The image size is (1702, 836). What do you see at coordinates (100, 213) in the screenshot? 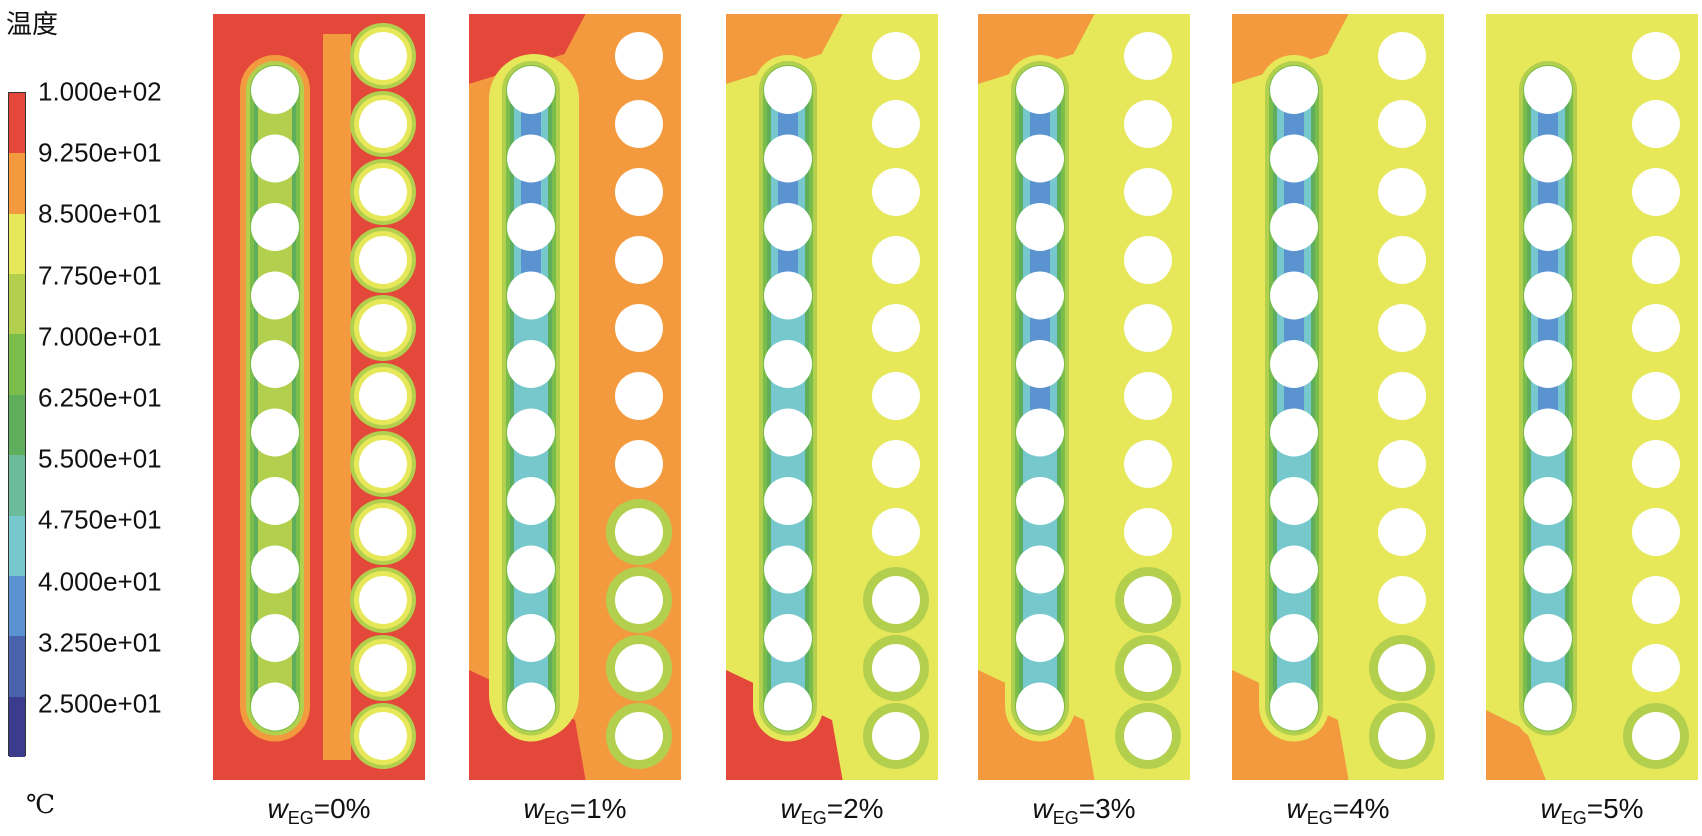
I see `colorbar-tick-label: 8.500e+01` at bounding box center [100, 213].